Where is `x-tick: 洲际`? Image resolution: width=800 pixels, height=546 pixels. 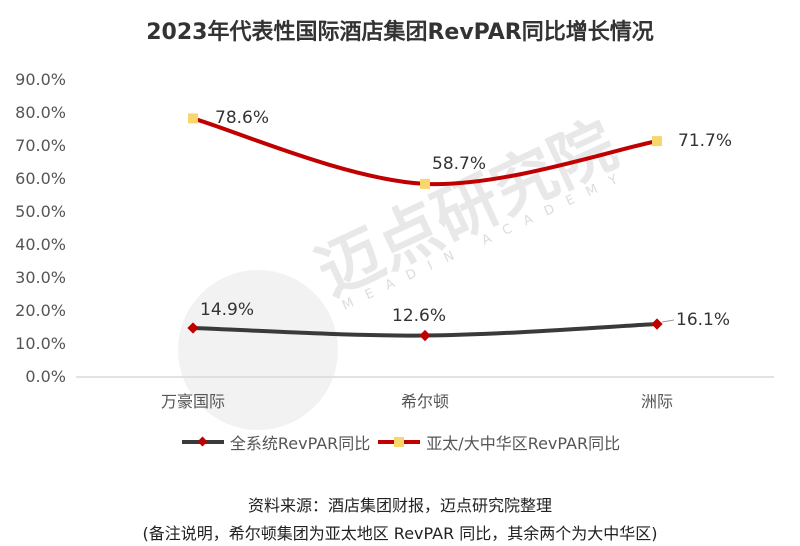
x-tick: 洲际 is located at coordinates (657, 401).